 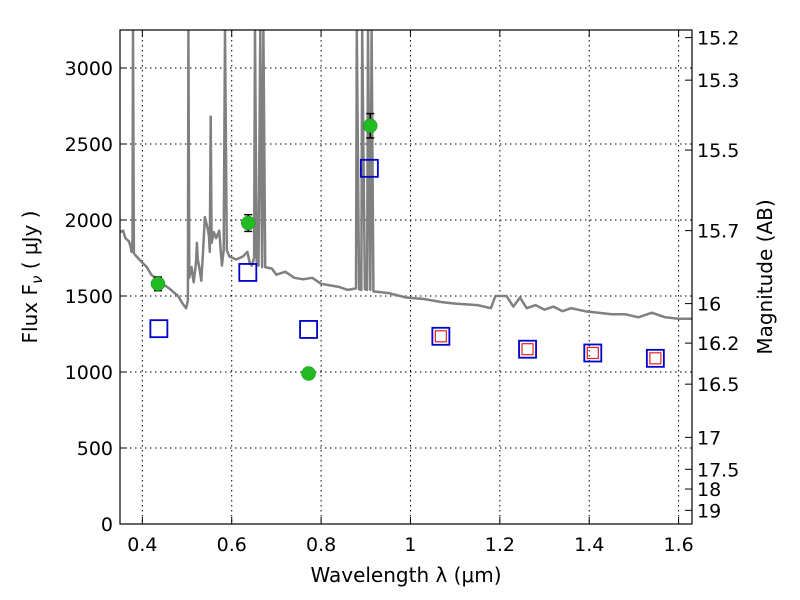 I want to click on y2-tick-label: 15.7, so click(x=718, y=232).